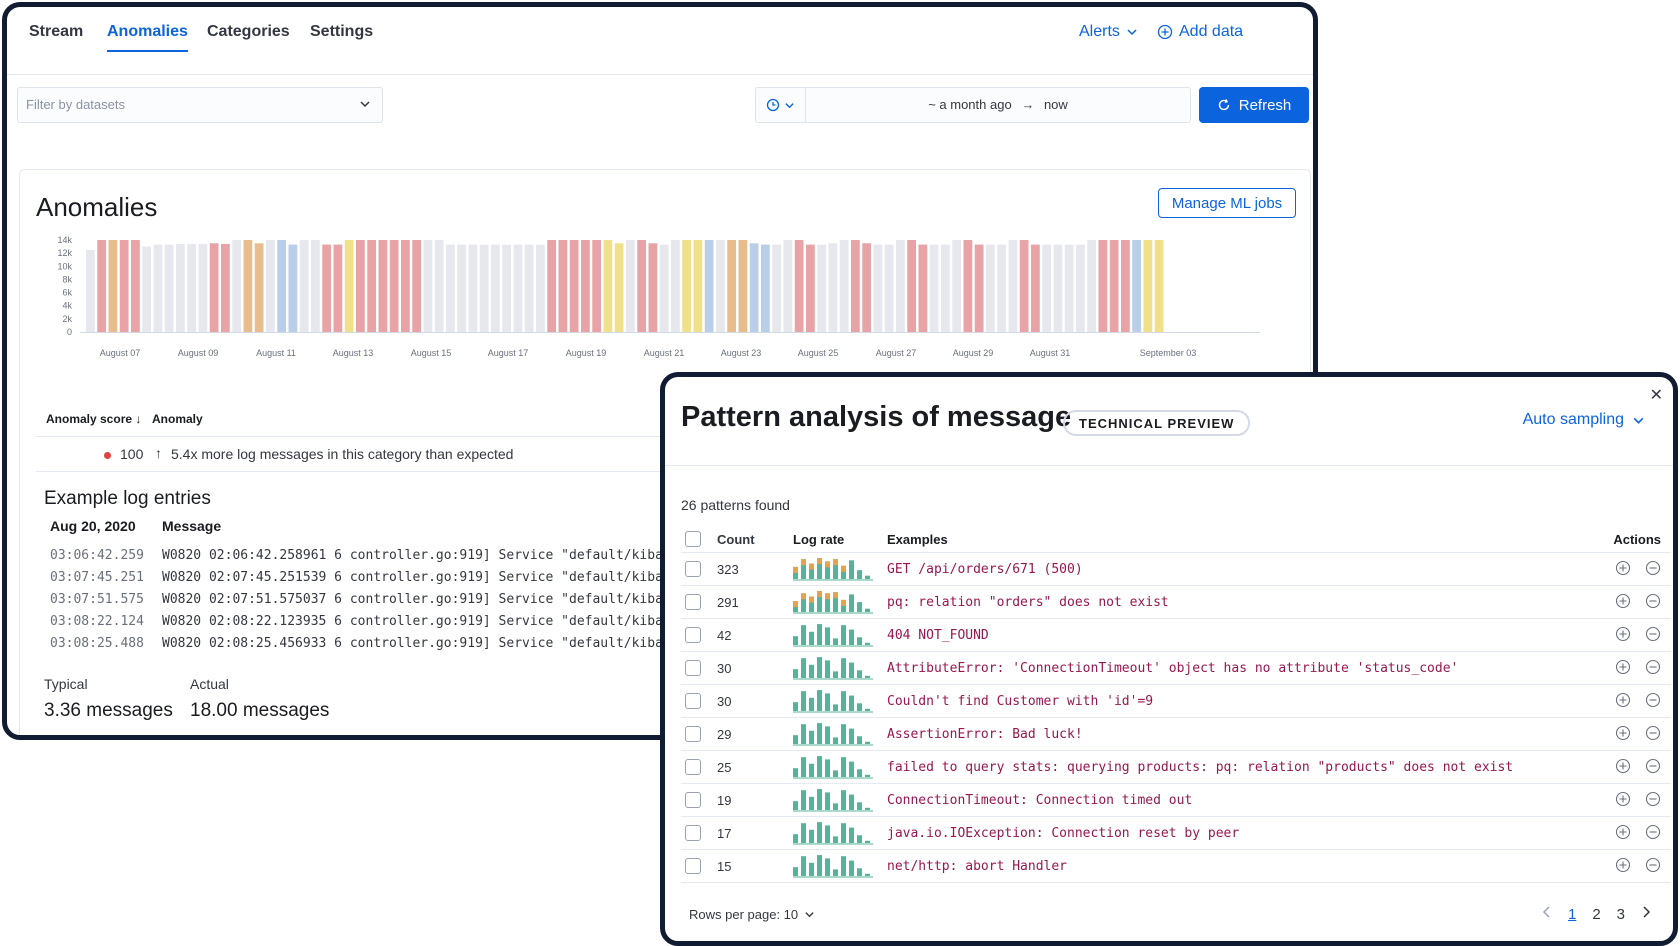  I want to click on table-row: 30 Couldn't find Customer with 'id'=9, so click(1176, 701).